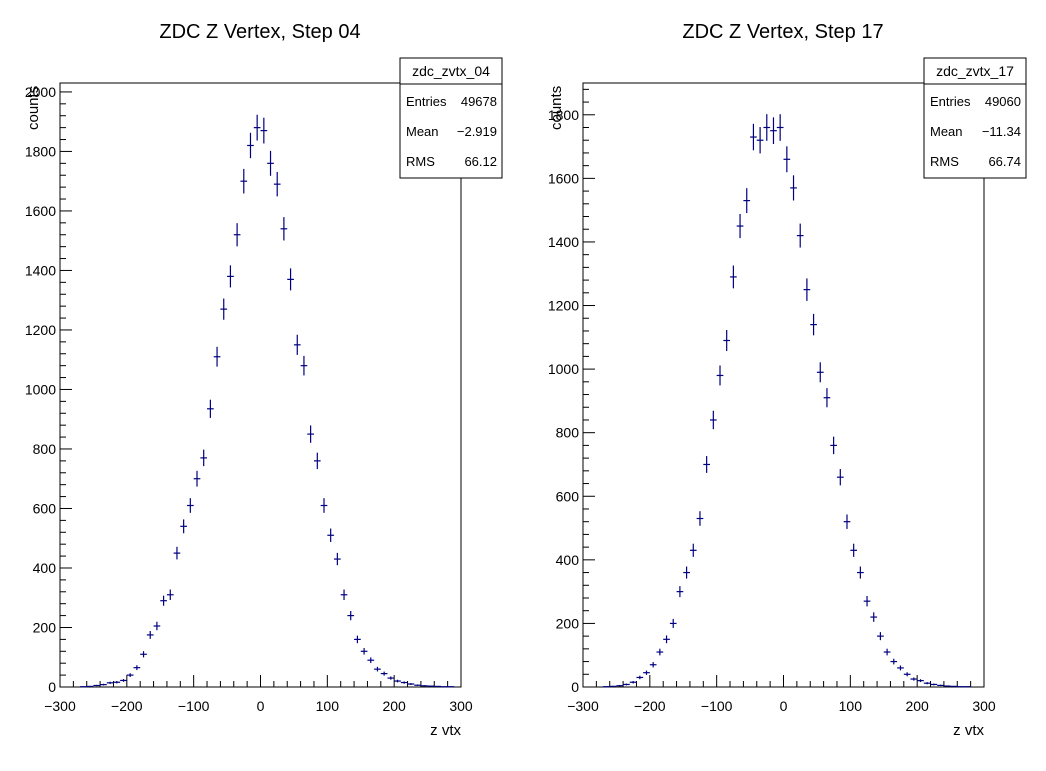 The image size is (1046, 771). What do you see at coordinates (477, 131) in the screenshot?
I see `stats-mean-value: −2.919` at bounding box center [477, 131].